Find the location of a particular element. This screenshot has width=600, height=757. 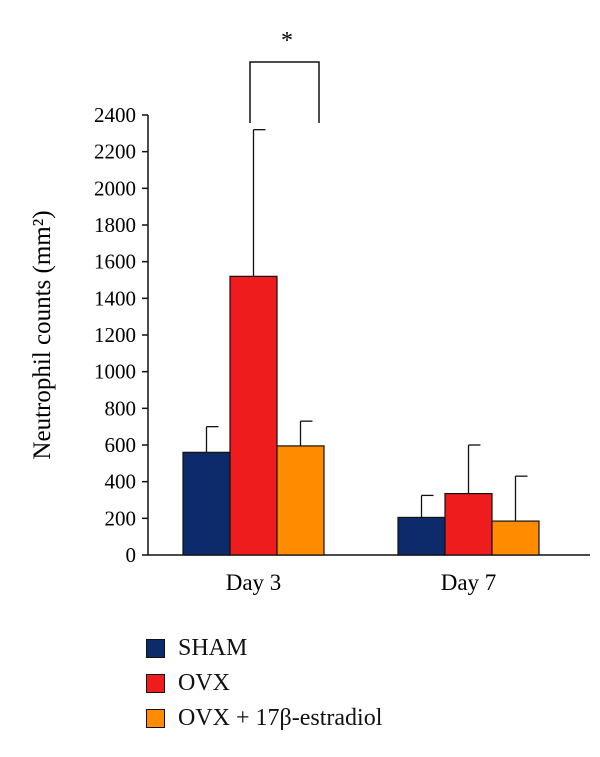

significance-bracket: * is located at coordinates (284, 75).